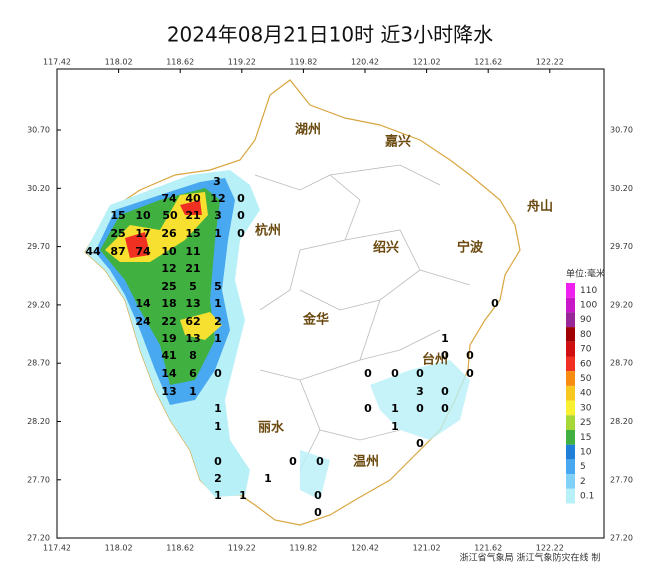 The height and width of the screenshot is (582, 661). What do you see at coordinates (588, 291) in the screenshot?
I see `legend-label: 110` at bounding box center [588, 291].